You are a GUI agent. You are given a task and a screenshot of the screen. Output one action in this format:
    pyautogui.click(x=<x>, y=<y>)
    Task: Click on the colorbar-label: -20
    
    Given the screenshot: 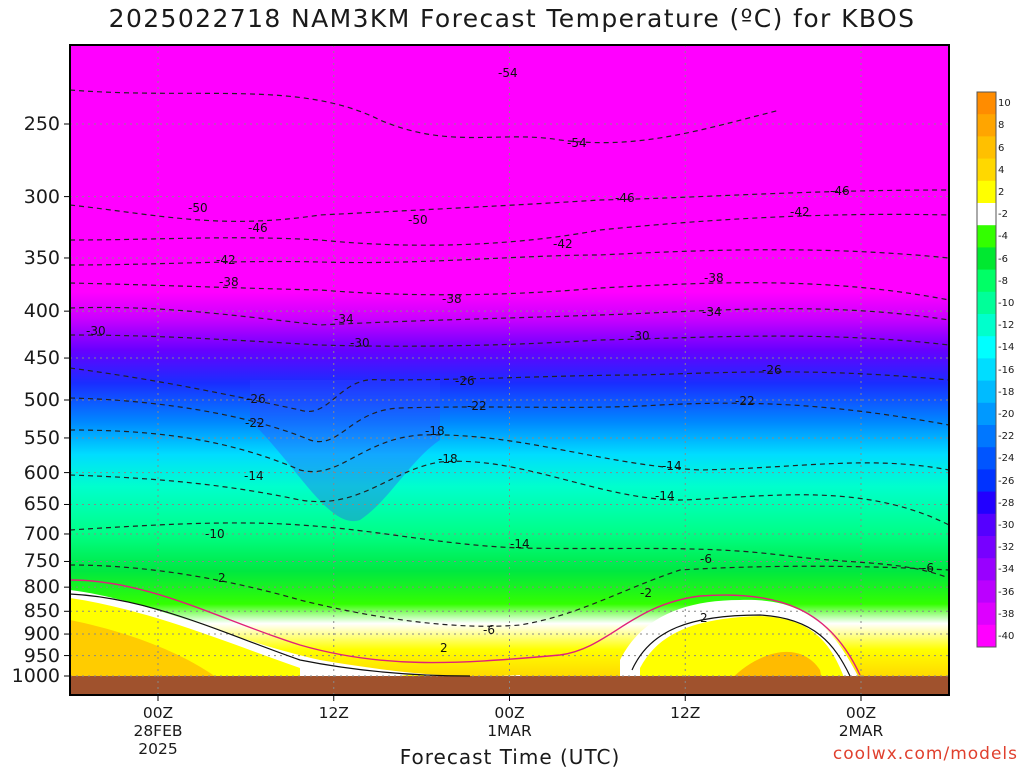 What is the action you would take?
    pyautogui.click(x=1006, y=414)
    